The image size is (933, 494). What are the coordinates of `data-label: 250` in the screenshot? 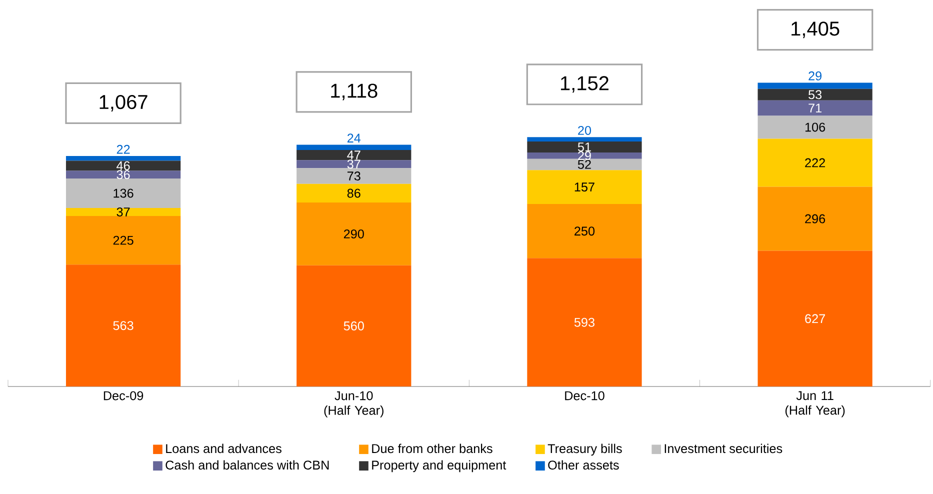 It's located at (584, 231).